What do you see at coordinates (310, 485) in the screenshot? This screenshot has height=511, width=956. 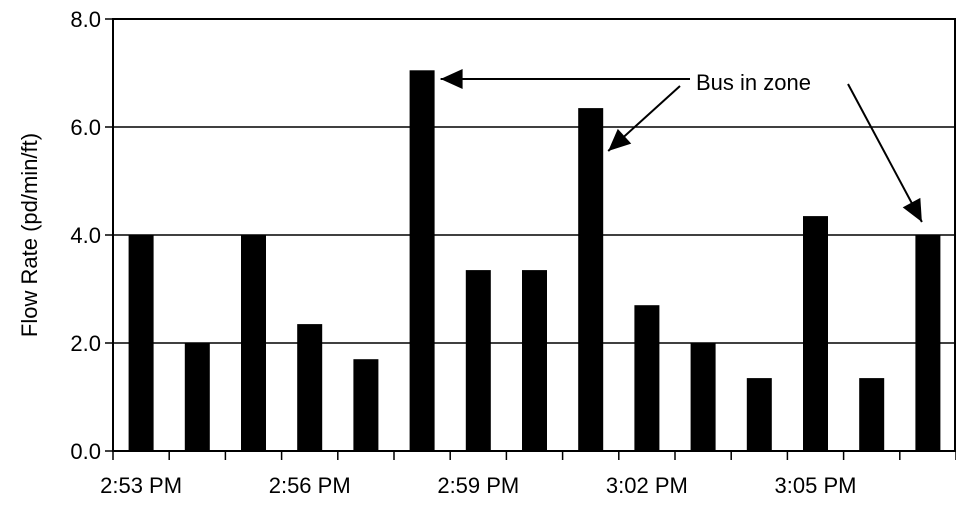 I see `x-tick-label: 2:56 PM` at bounding box center [310, 485].